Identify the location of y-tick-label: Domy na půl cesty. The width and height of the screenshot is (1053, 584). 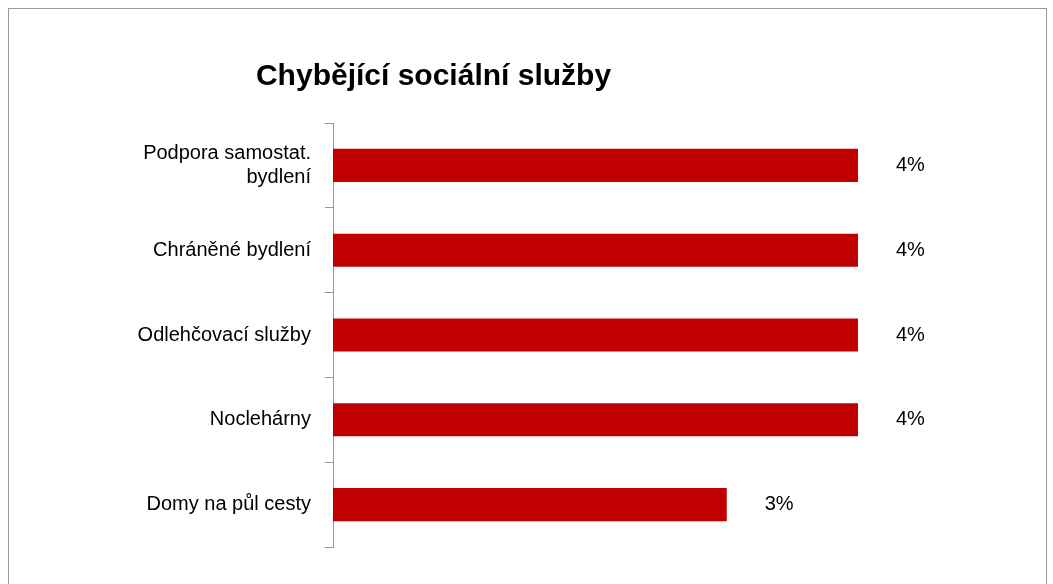
(228, 503).